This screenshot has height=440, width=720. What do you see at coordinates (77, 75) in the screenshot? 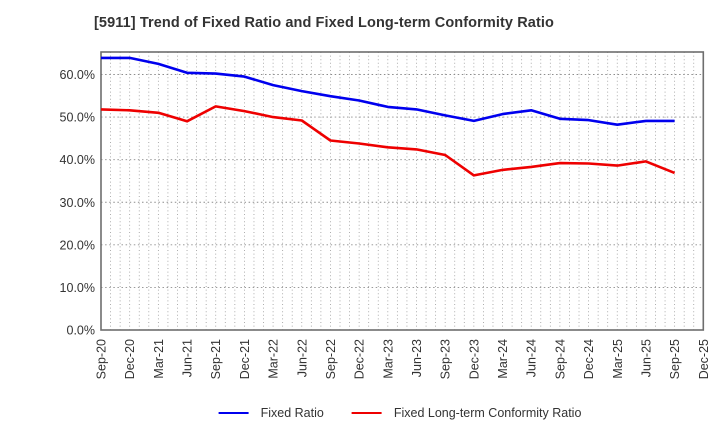
I see `y-tick-label: 60.0%` at bounding box center [77, 75].